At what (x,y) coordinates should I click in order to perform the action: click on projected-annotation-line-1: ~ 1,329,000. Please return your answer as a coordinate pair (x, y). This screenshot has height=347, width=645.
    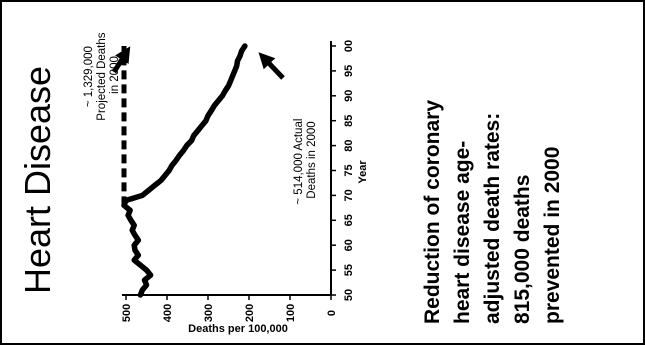
    Looking at the image, I should click on (89, 76).